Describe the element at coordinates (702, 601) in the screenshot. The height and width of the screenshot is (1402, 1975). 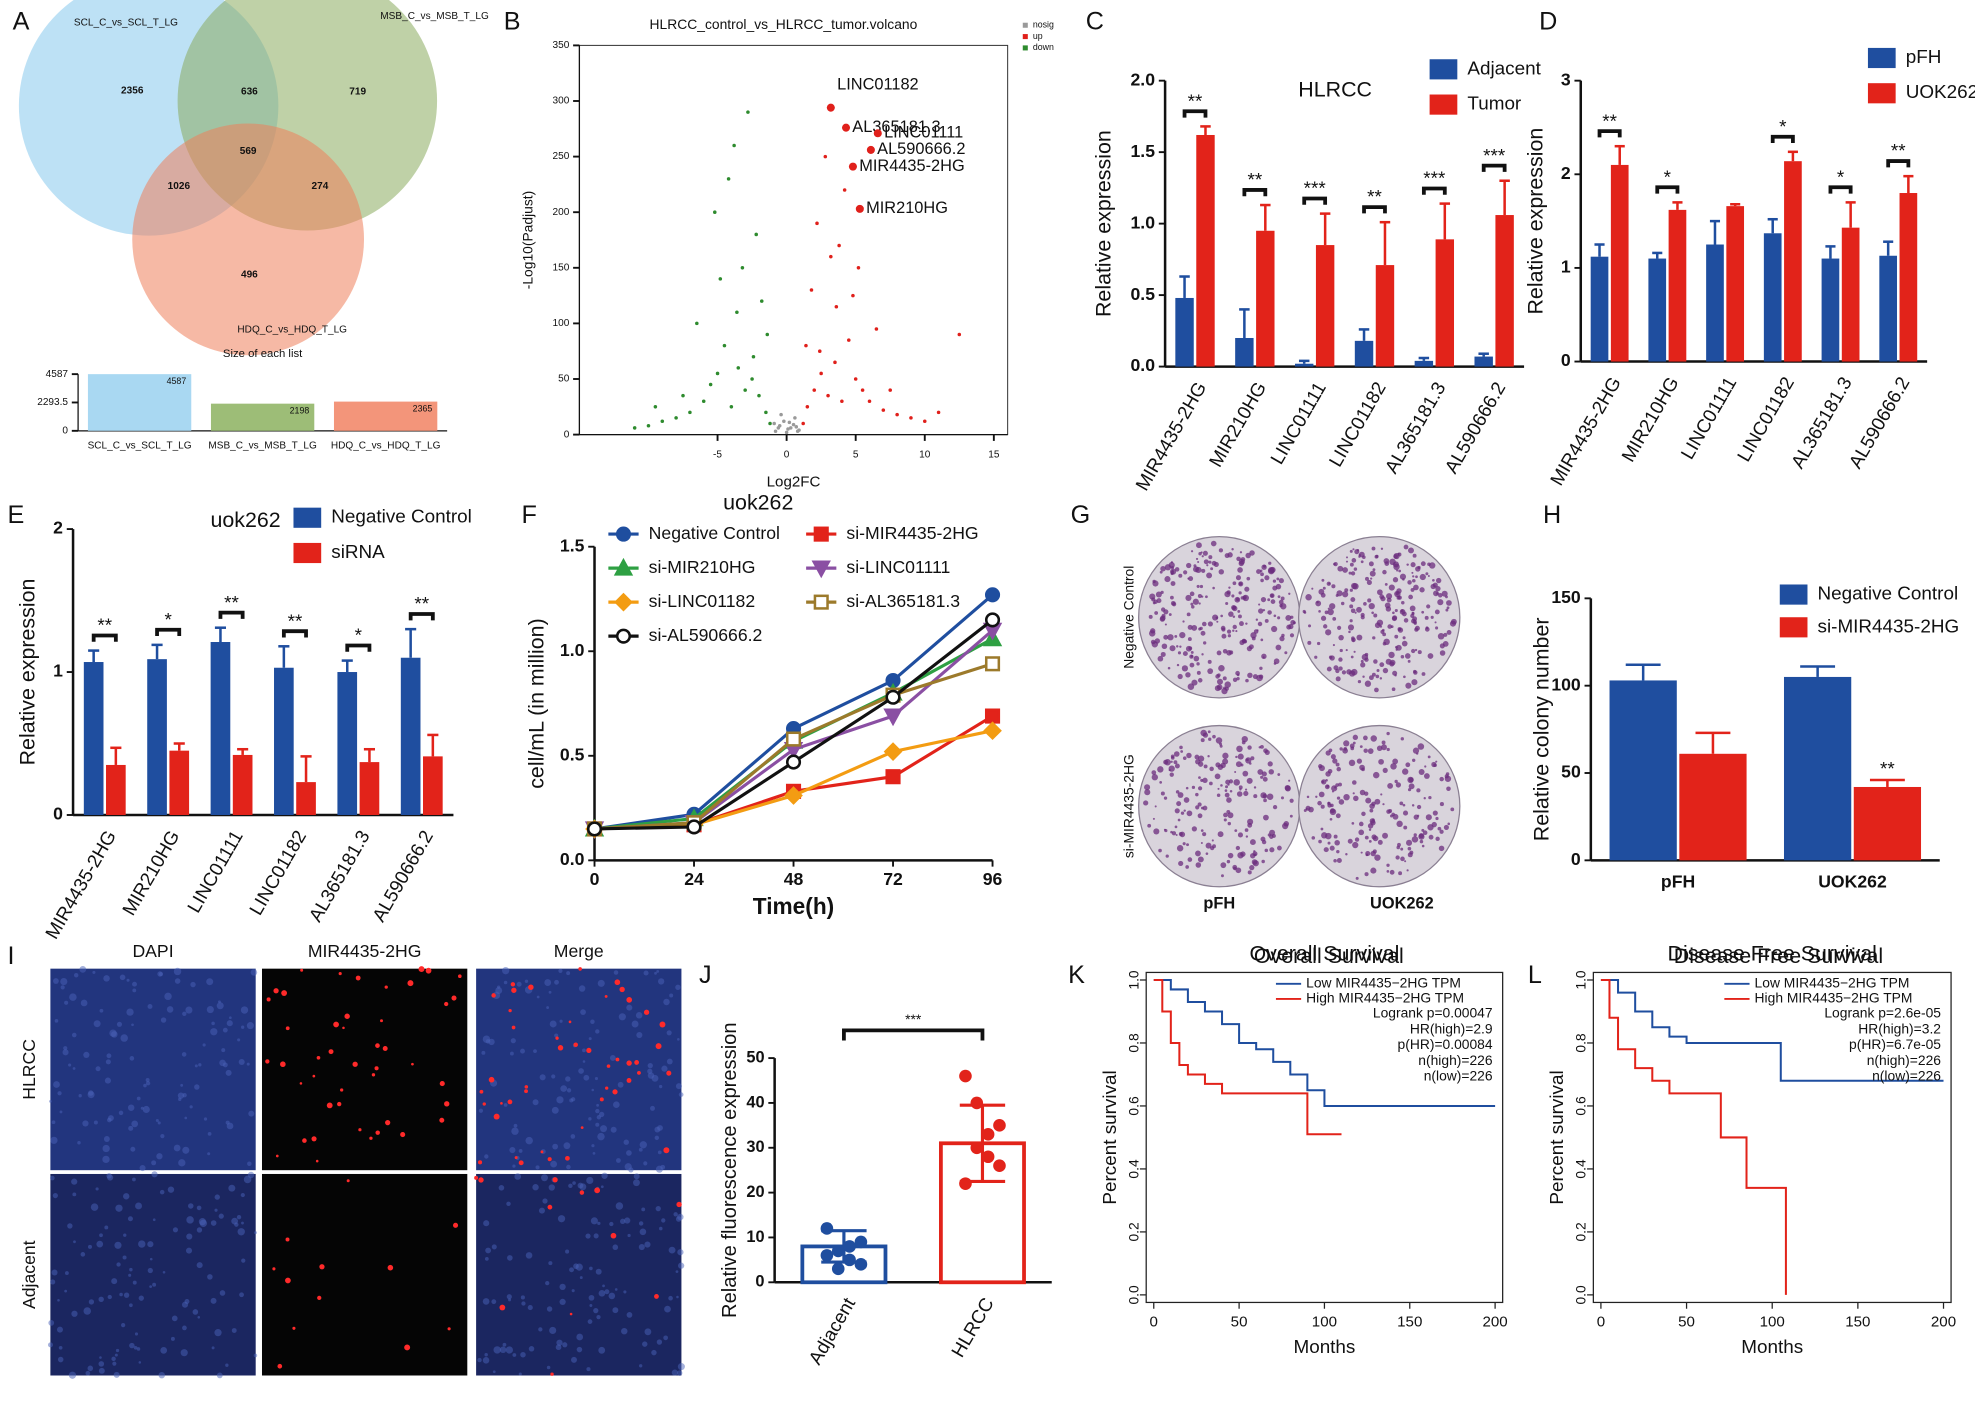
I see `legend-label: si-LINC01182` at that location.